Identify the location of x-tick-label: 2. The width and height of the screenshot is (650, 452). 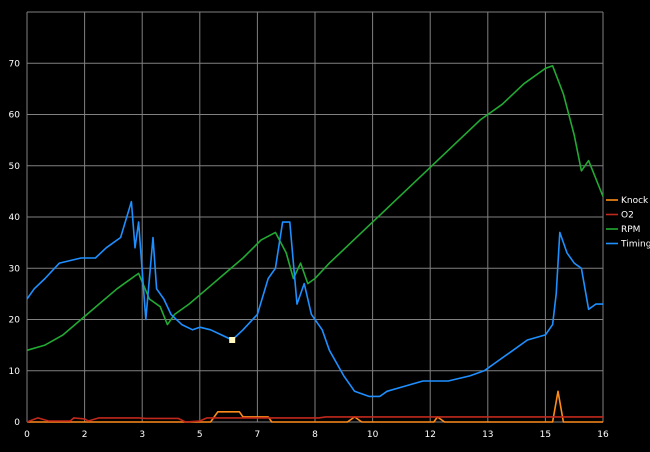
(85, 435).